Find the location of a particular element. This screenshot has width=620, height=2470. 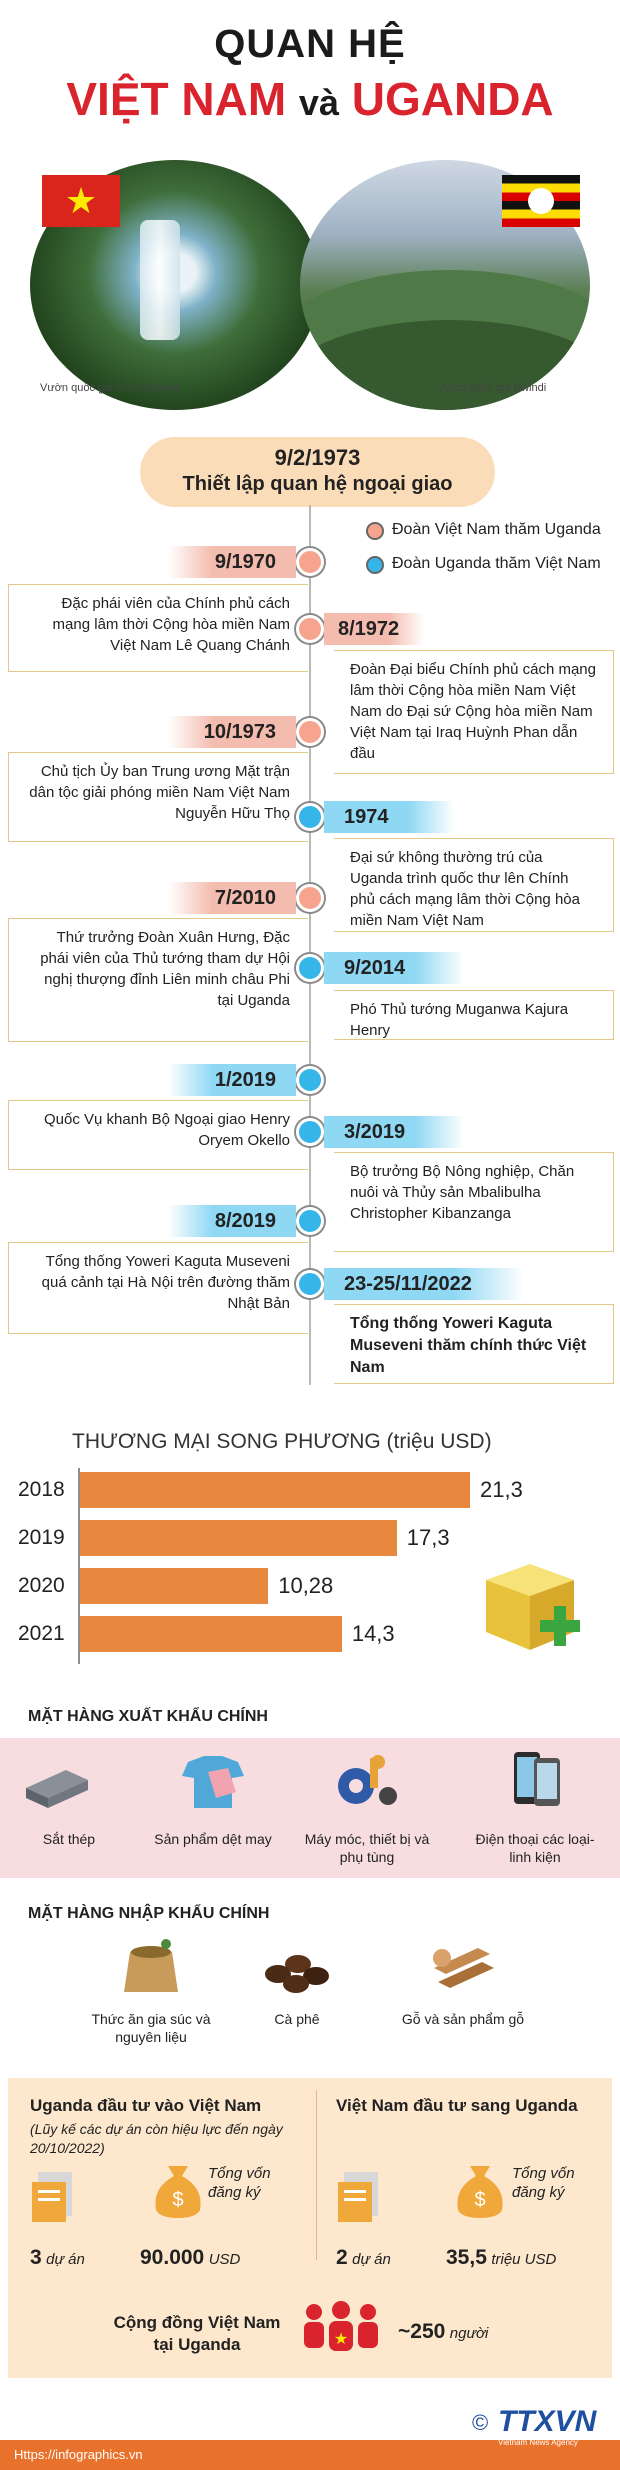

year-label: 2018 is located at coordinates (41, 1489).